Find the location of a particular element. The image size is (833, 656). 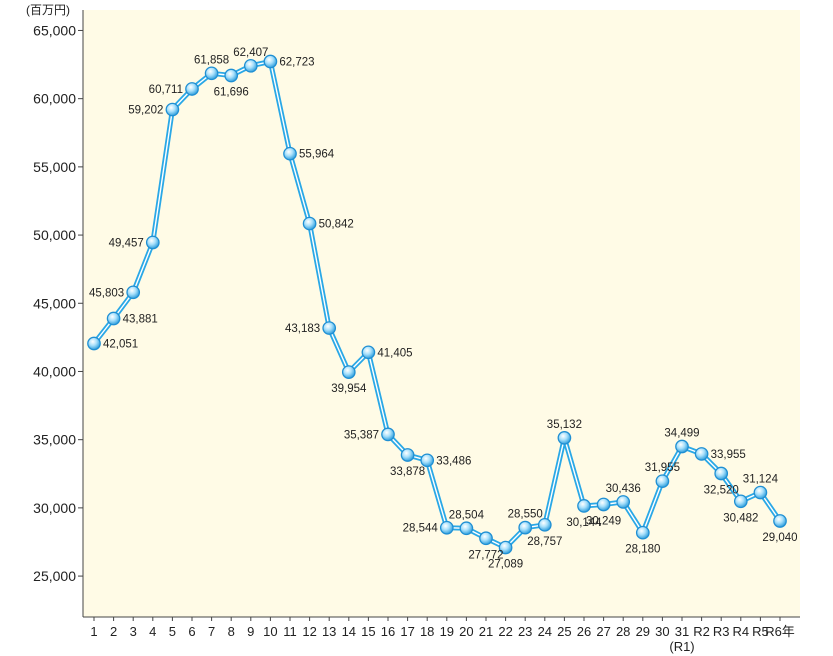

x-tick-label: 27 is located at coordinates (603, 631).